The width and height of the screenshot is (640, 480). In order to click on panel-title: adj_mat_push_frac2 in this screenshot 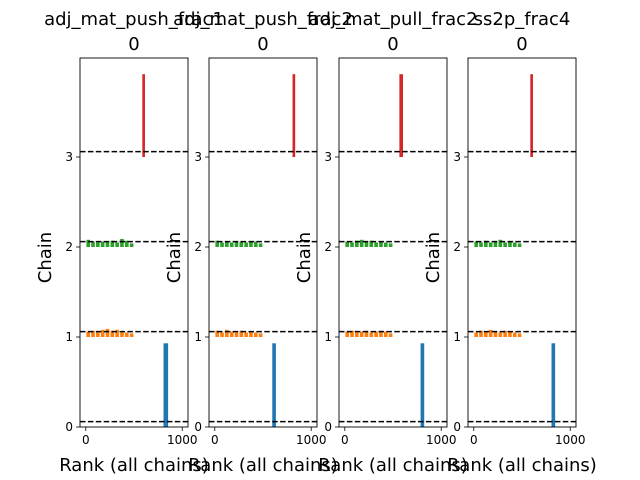, I will do `click(263, 19)`.